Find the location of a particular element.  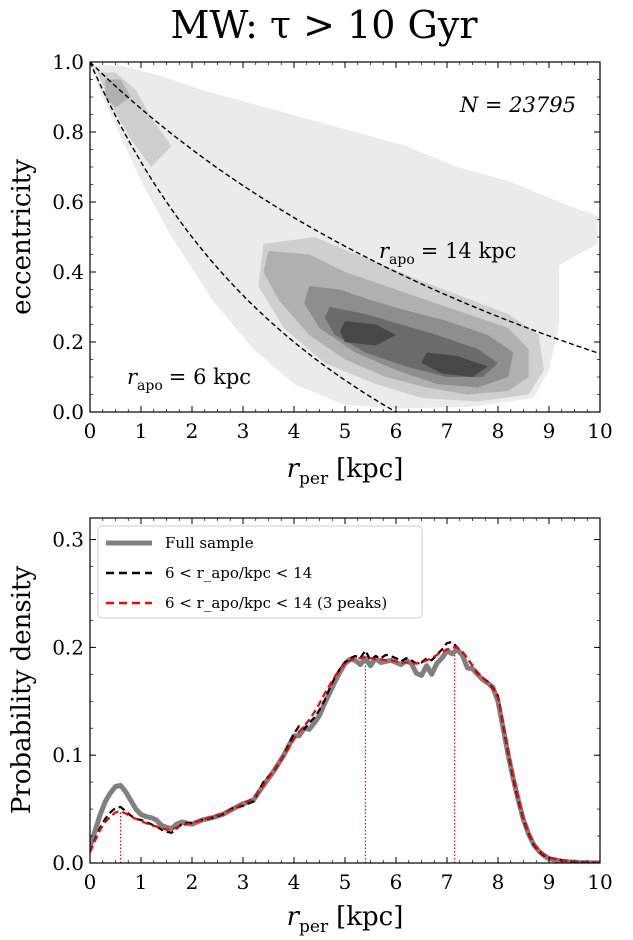

bottom-x-tick-label: 2 is located at coordinates (192, 882).